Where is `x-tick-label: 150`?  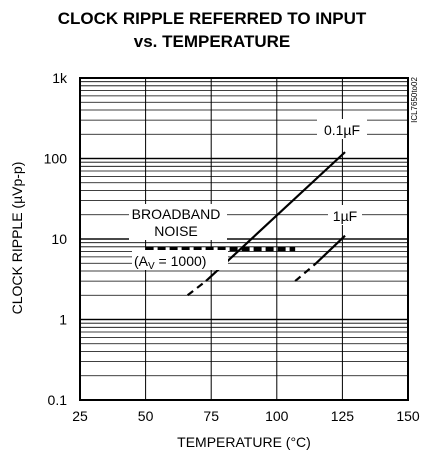
x-tick-label: 150 is located at coordinates (408, 416).